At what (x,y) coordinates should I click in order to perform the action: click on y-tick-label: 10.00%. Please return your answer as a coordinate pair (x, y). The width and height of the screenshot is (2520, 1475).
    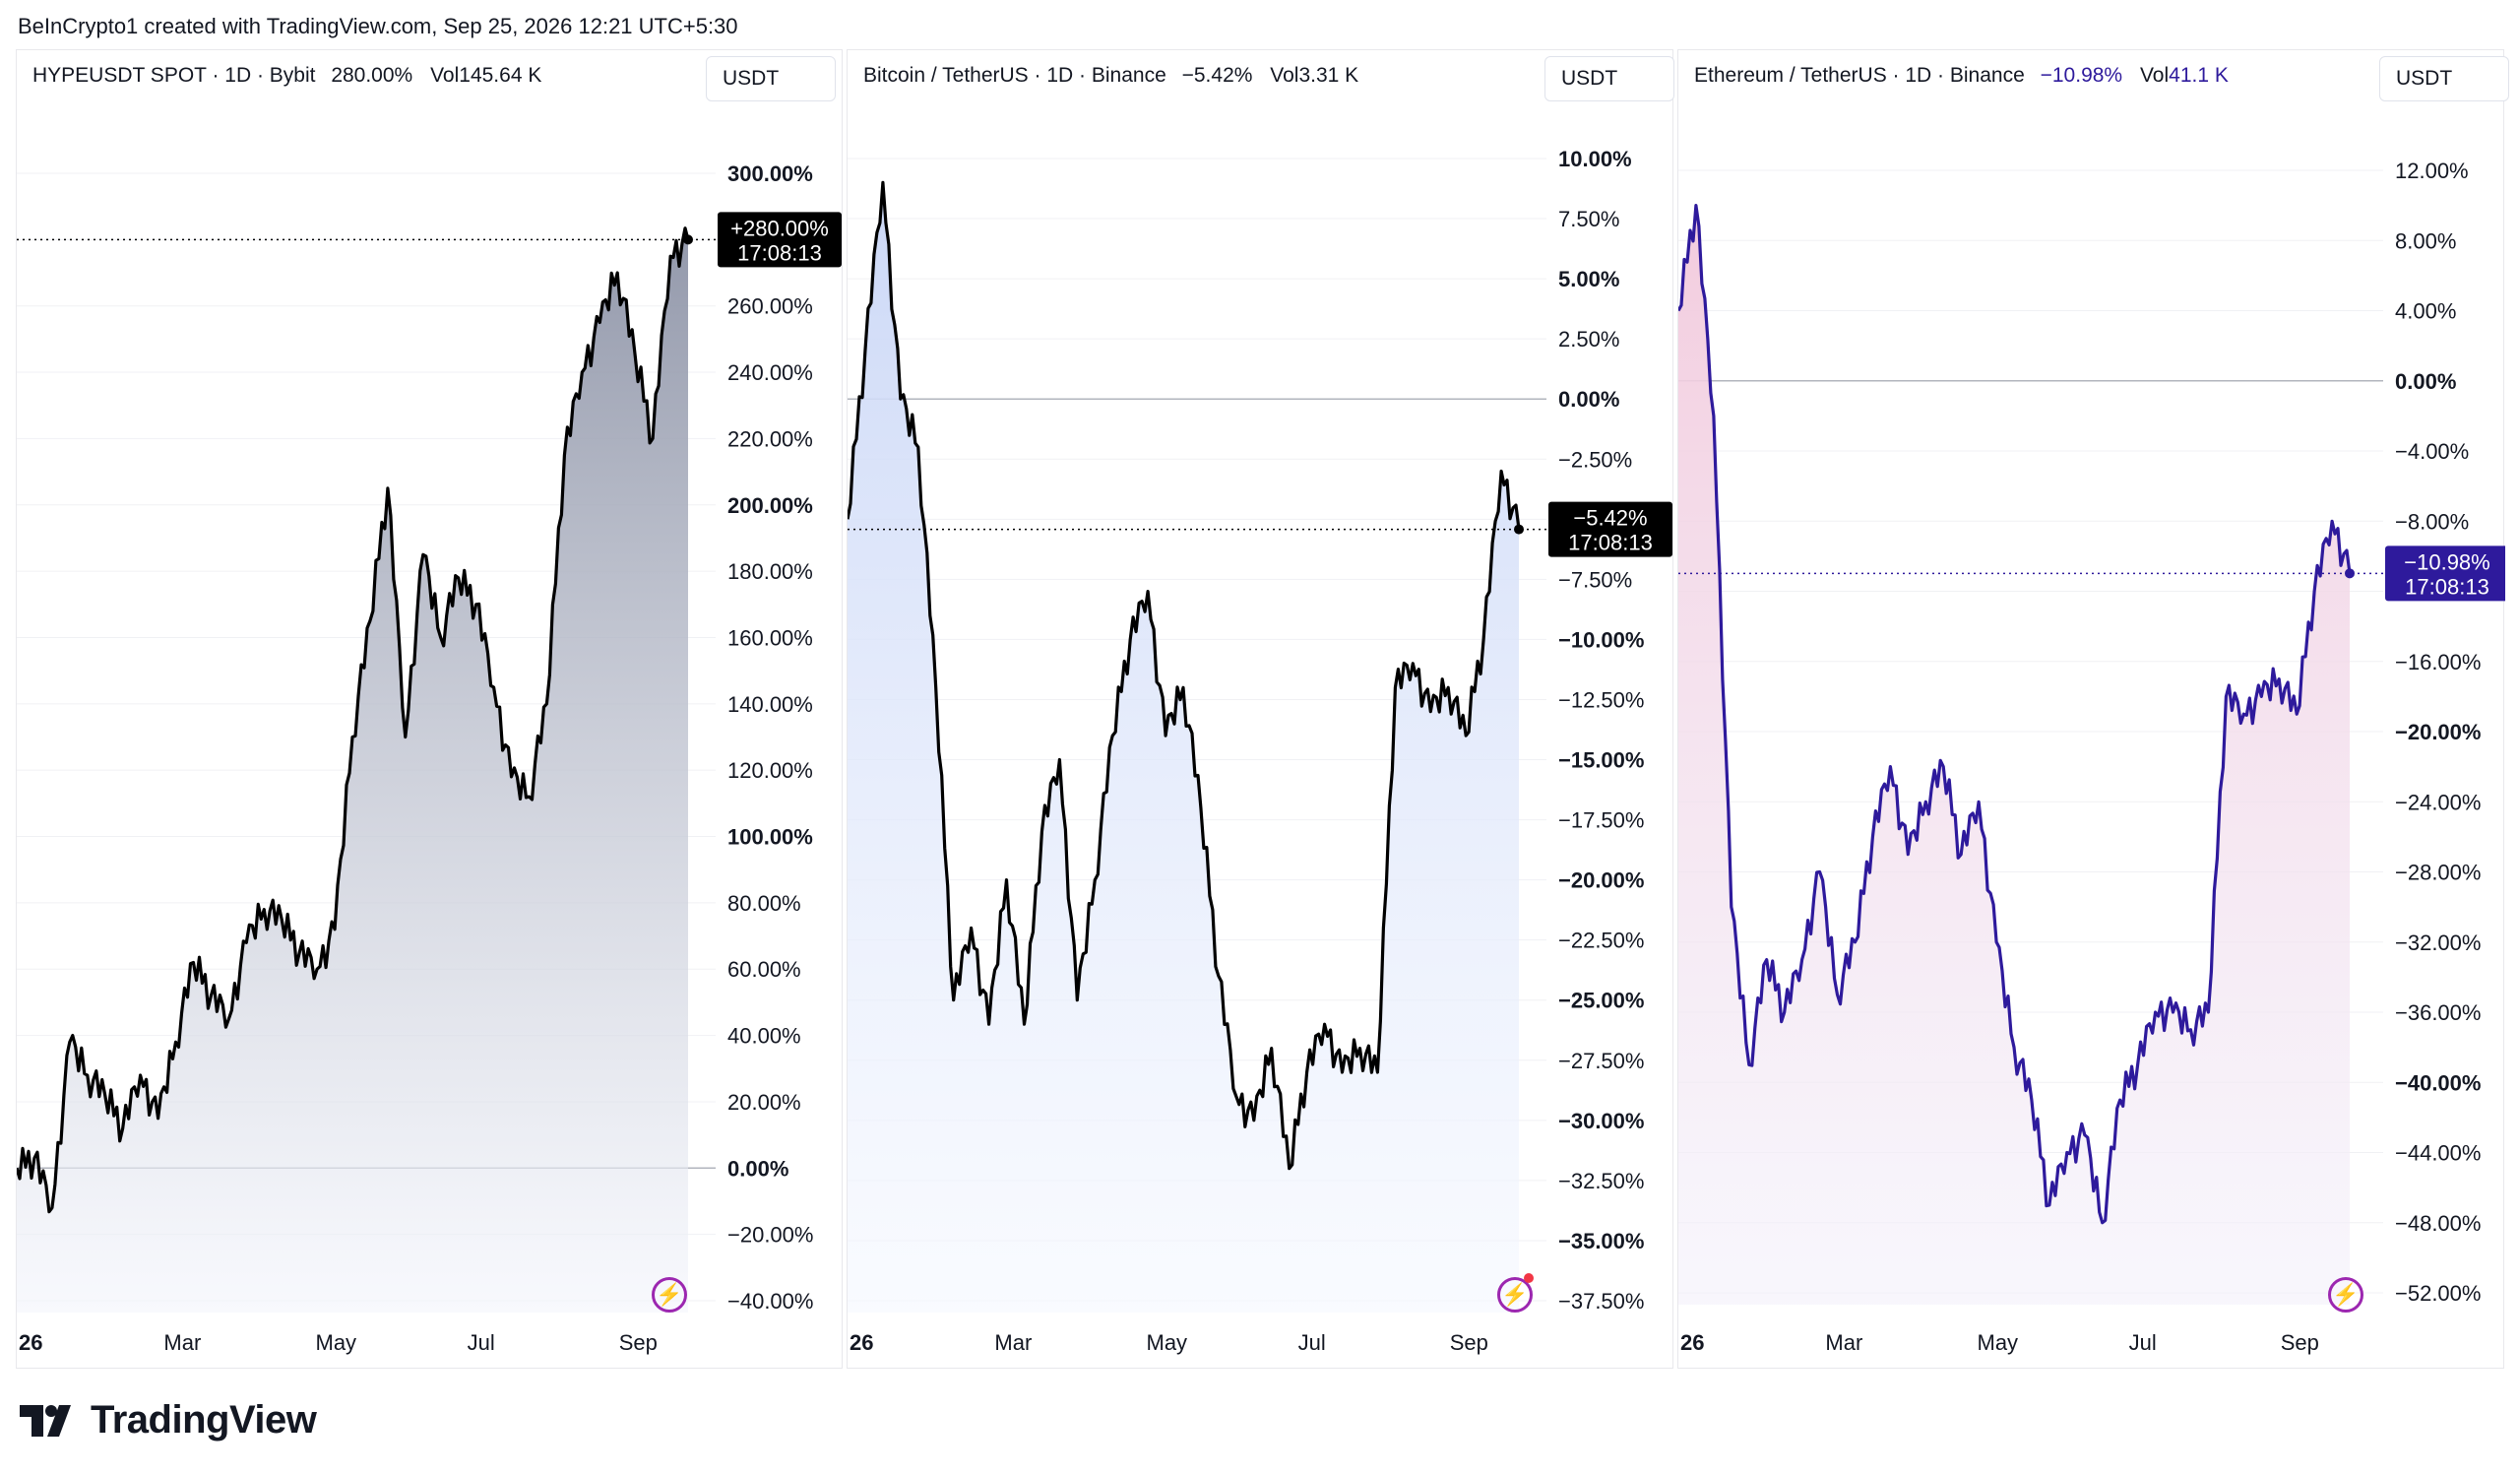
    Looking at the image, I should click on (1595, 159).